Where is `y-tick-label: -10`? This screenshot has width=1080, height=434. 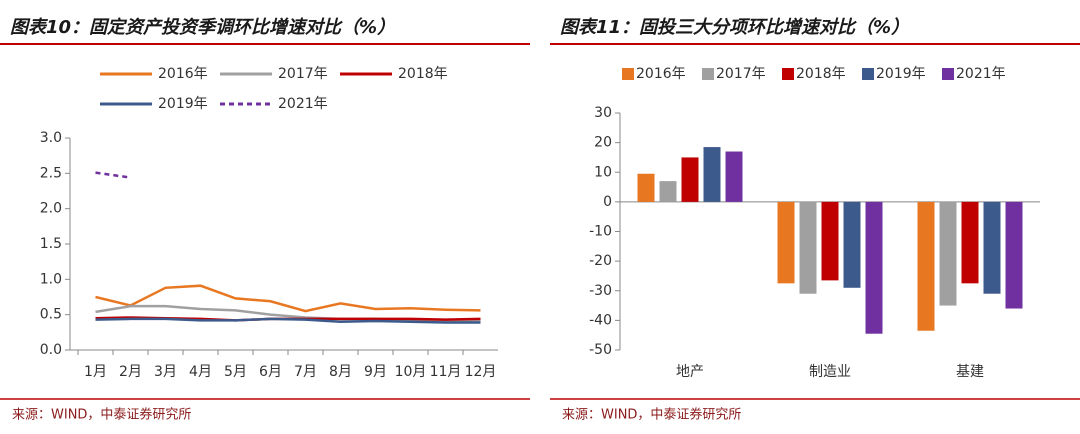
y-tick-label: -10 is located at coordinates (600, 232).